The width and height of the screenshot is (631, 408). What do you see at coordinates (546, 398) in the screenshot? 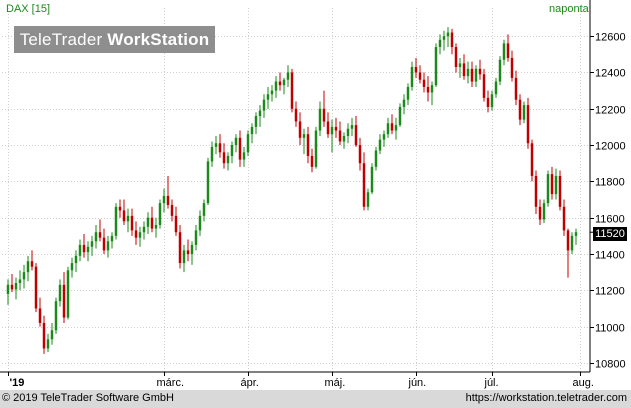
I see `website-link: https://workstation.teletrader.com` at bounding box center [546, 398].